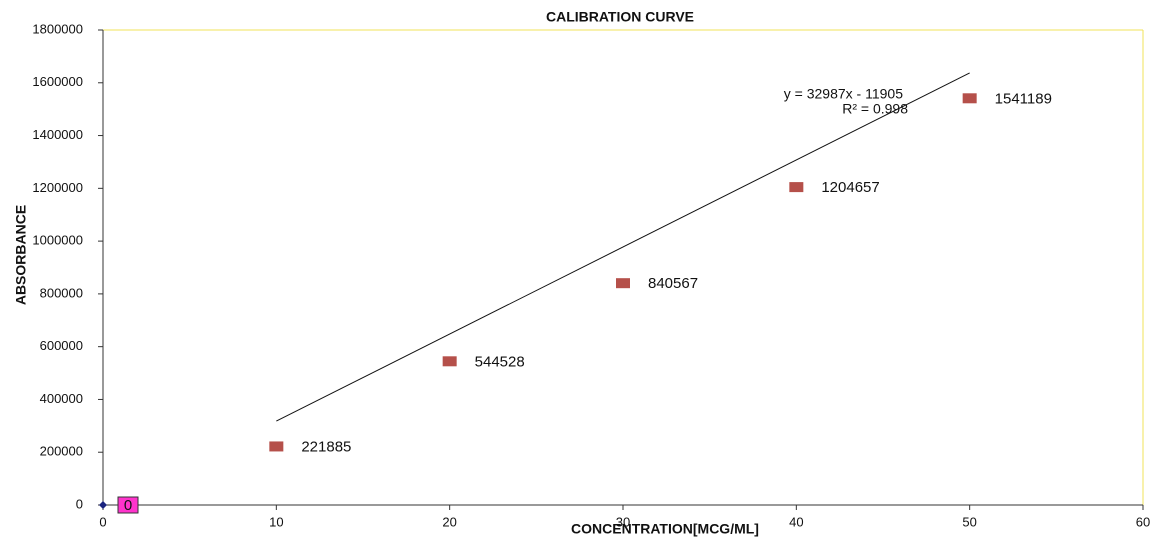  What do you see at coordinates (673, 283) in the screenshot?
I see `value-label: 840567` at bounding box center [673, 283].